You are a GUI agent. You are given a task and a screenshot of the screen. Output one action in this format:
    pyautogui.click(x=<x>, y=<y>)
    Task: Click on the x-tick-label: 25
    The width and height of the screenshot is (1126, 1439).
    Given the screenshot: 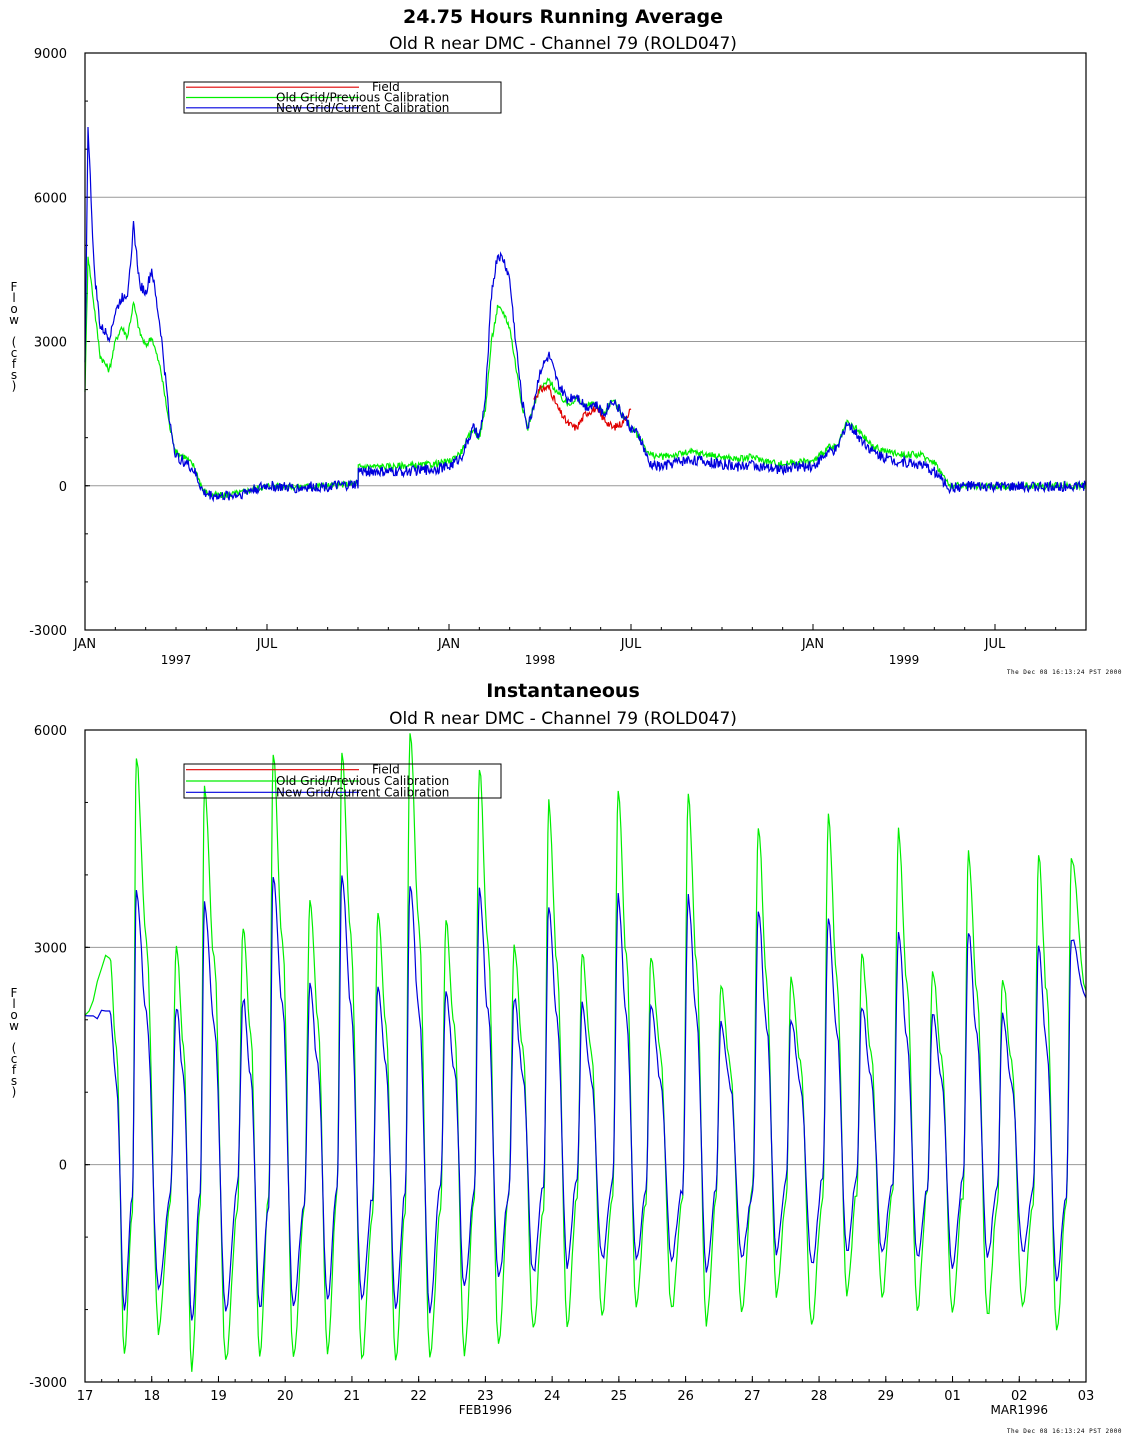 What is the action you would take?
    pyautogui.click(x=619, y=1396)
    